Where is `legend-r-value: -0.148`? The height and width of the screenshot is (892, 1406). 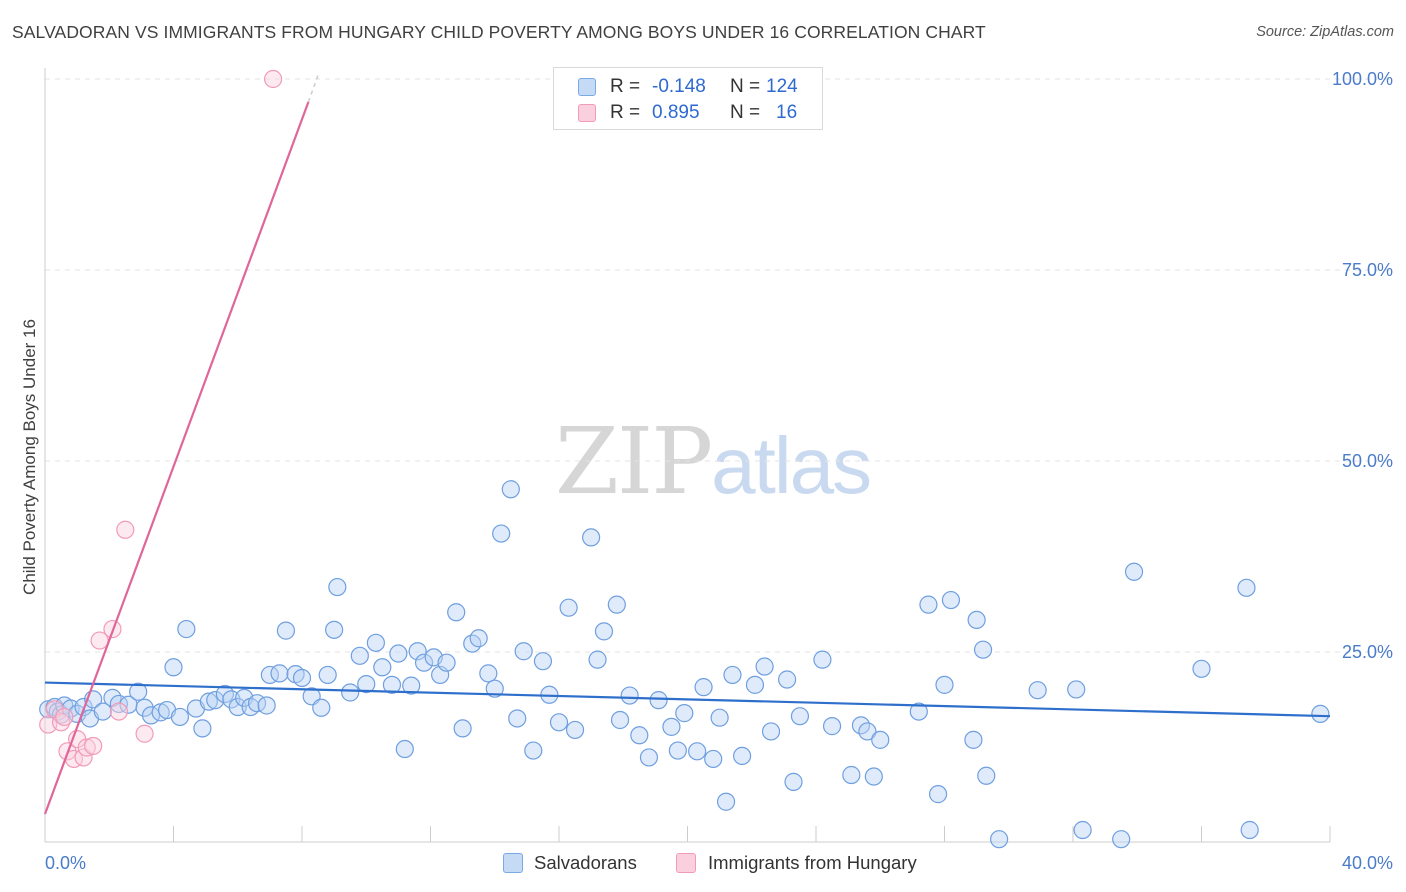
legend-r-value: -0.148 is located at coordinates (679, 86).